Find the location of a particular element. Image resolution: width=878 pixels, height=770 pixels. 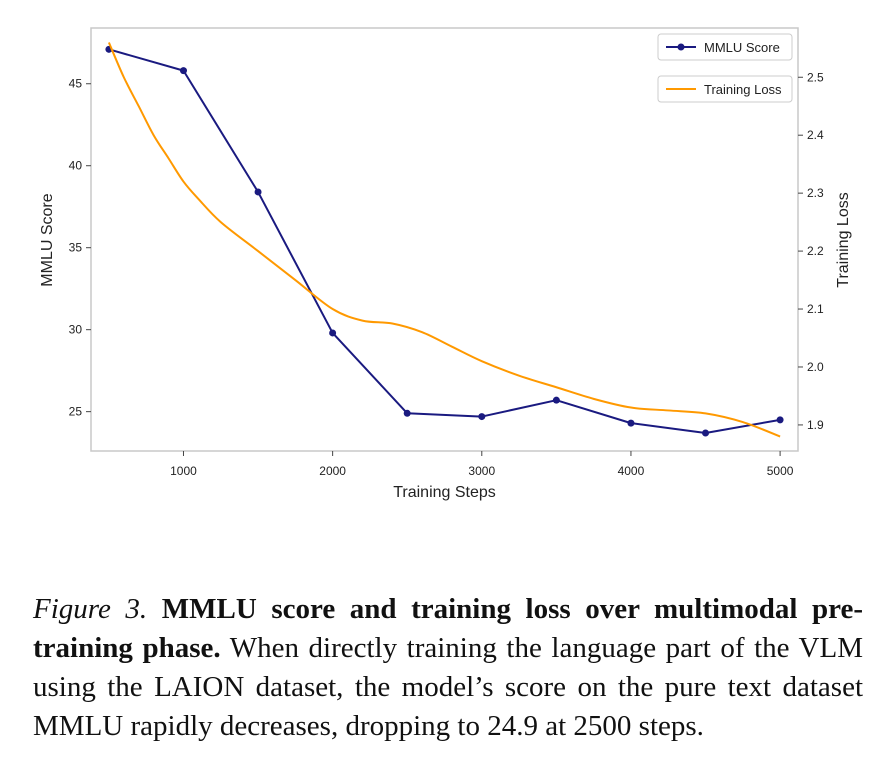

y-right-tick-label: 2.1 is located at coordinates (815, 309).